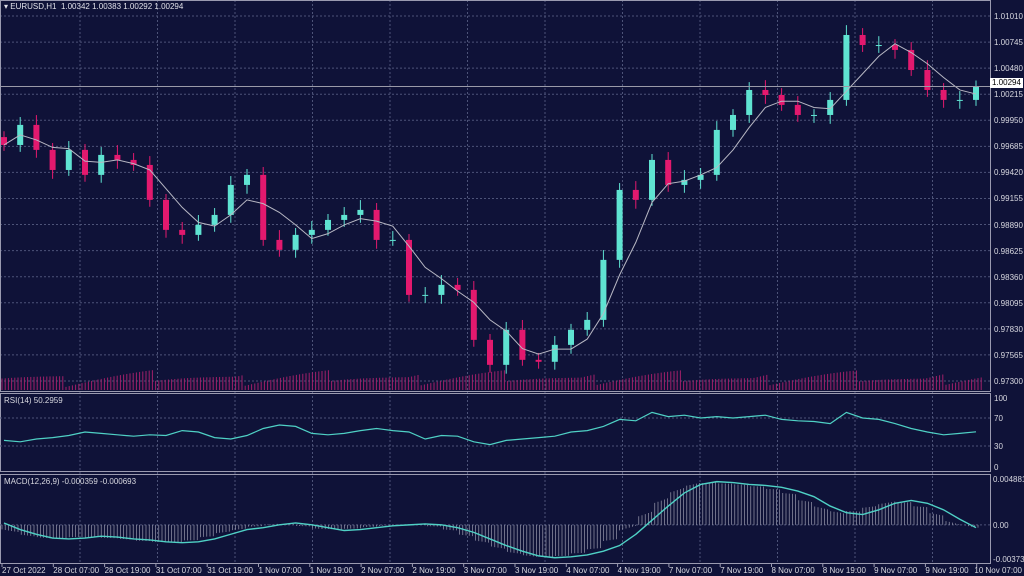 This screenshot has width=1024, height=576. I want to click on ohlc-low: 1.00292, so click(138, 6).